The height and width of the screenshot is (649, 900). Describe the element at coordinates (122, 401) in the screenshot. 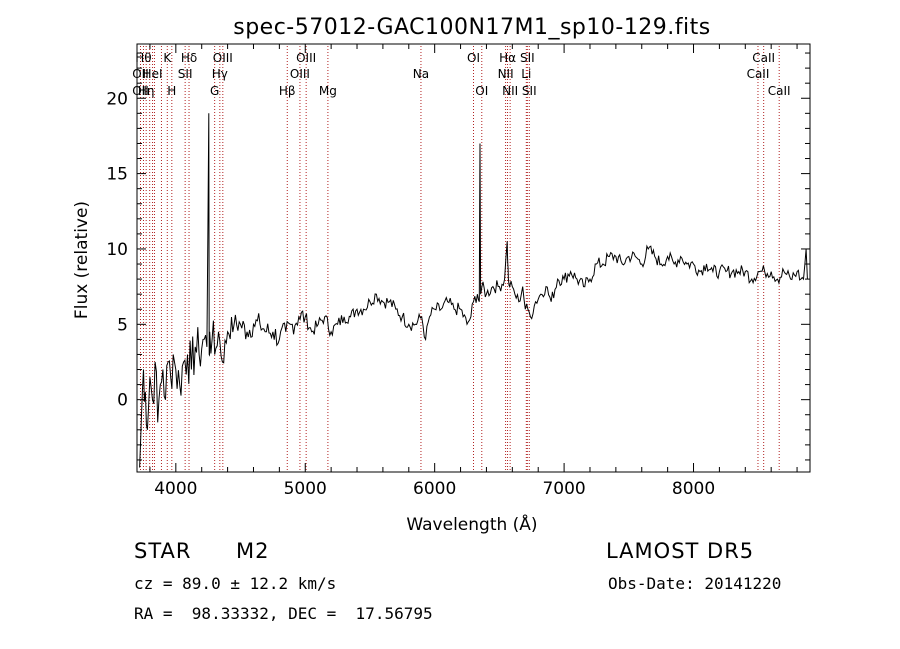

I see `y-tick-label: 0` at that location.